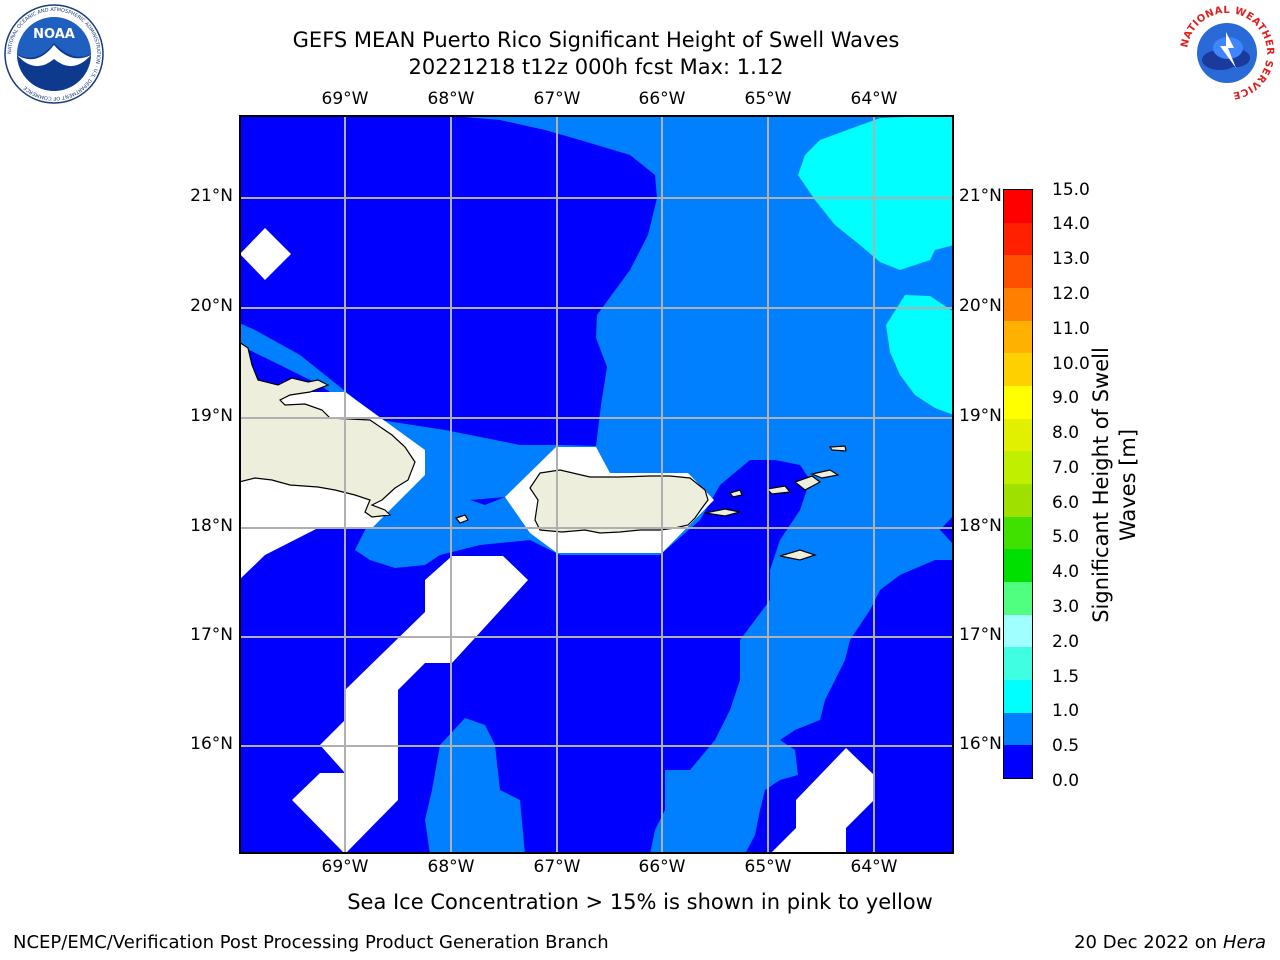 The image size is (1280, 960). What do you see at coordinates (980, 635) in the screenshot?
I see `lat-label-right: 17°N` at bounding box center [980, 635].